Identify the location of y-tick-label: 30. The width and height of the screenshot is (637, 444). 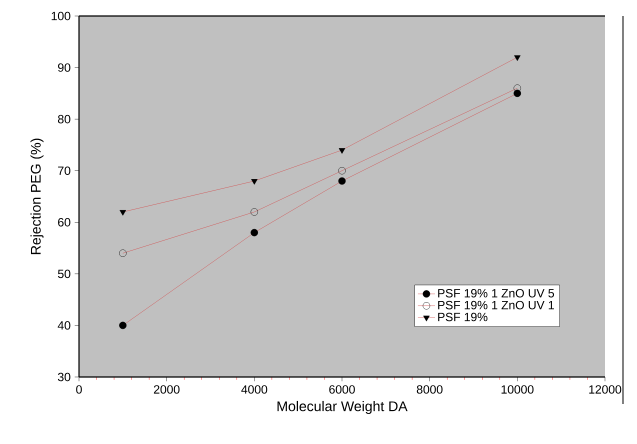
(64, 377).